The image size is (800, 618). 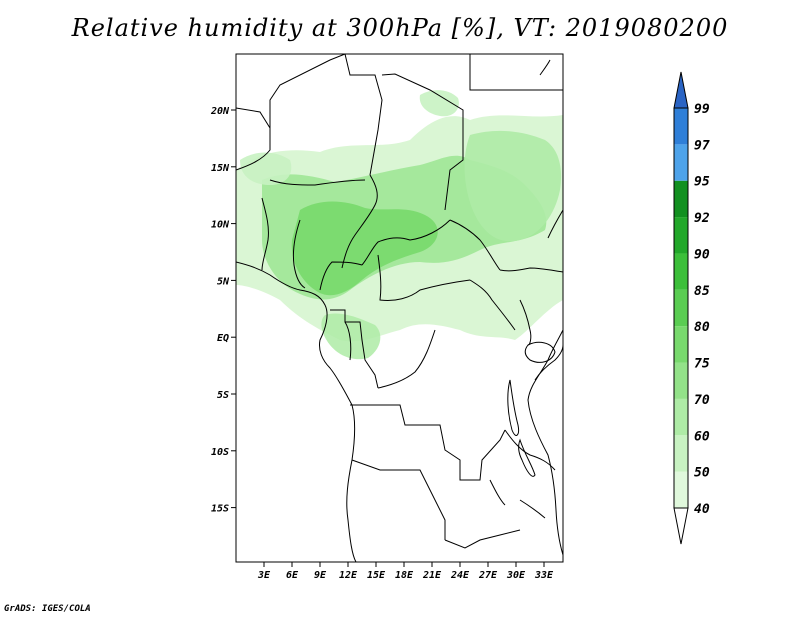 What do you see at coordinates (351, 336) in the screenshot?
I see `humidity-area-south` at bounding box center [351, 336].